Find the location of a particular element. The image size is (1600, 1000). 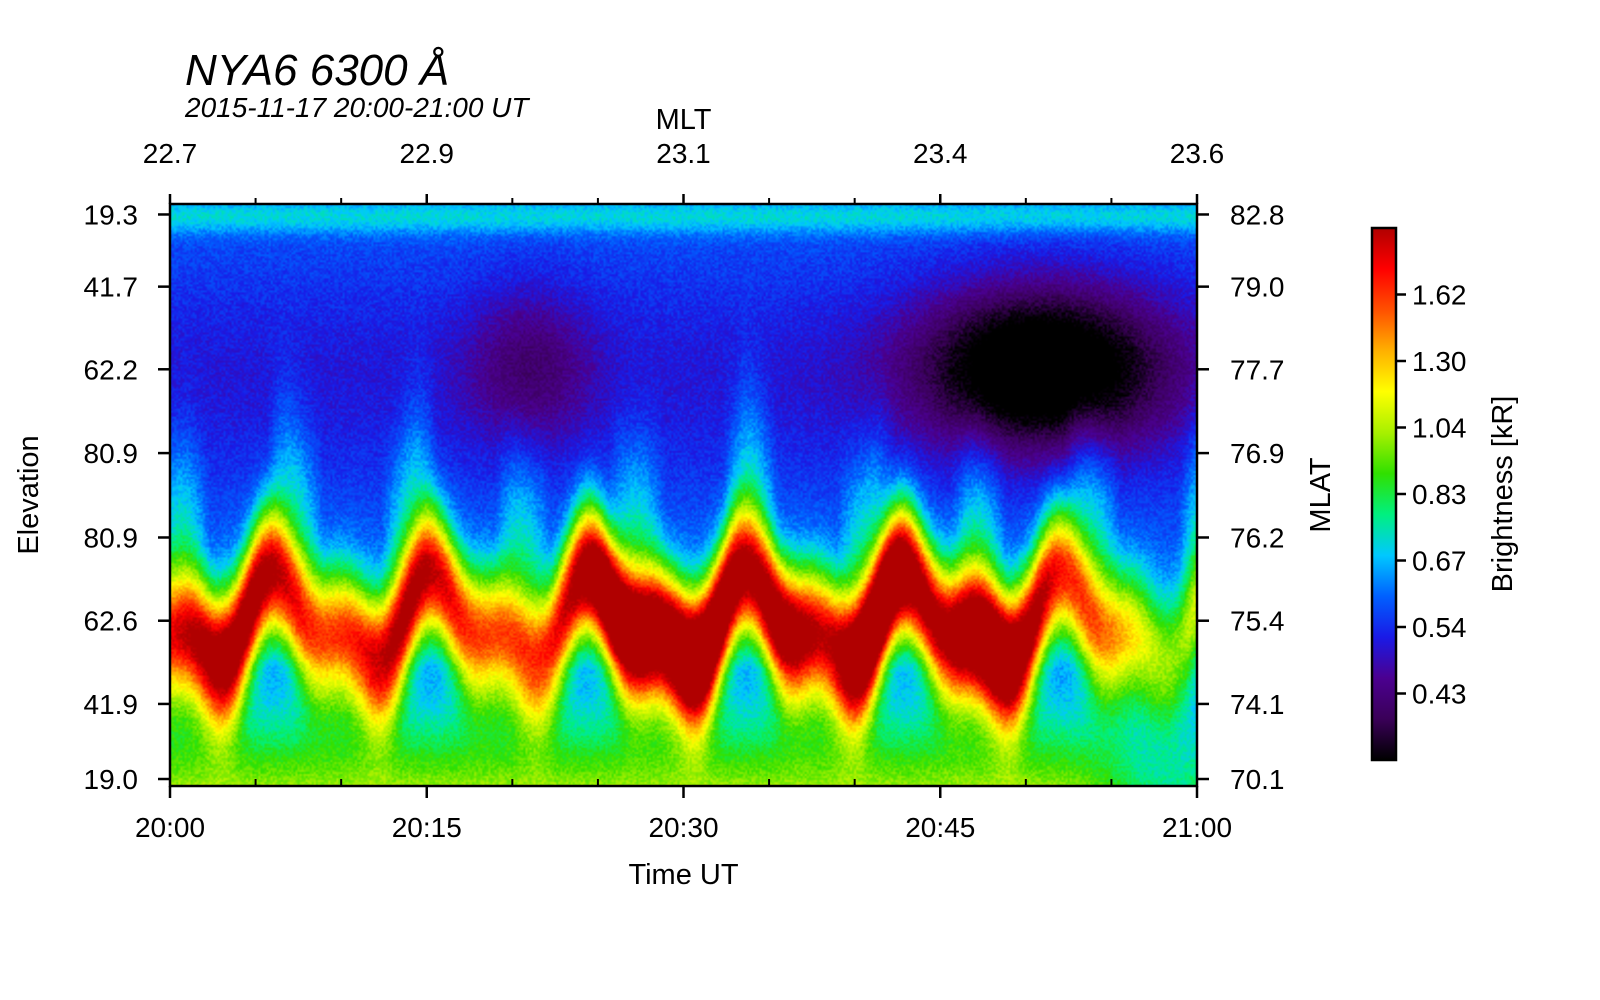

top-tick-label: 23.4 is located at coordinates (940, 153).